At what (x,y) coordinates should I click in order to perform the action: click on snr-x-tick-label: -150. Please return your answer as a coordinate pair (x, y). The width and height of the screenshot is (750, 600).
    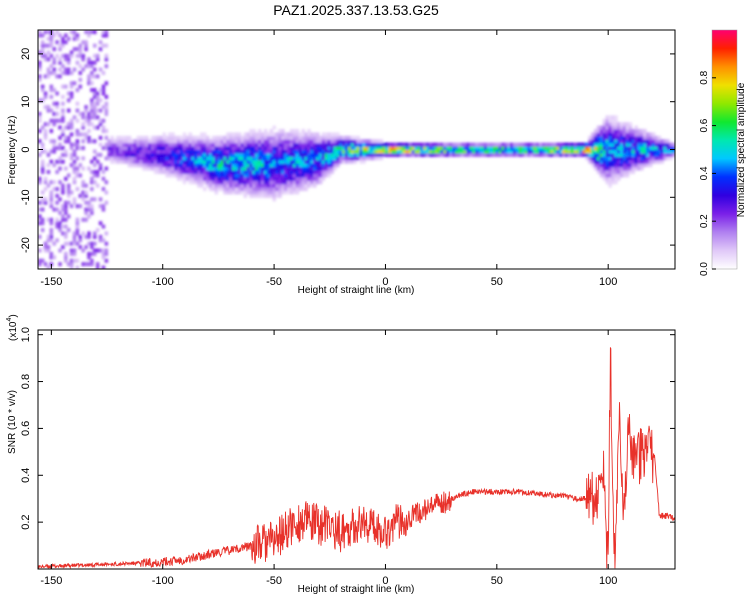
    Looking at the image, I should click on (51, 581).